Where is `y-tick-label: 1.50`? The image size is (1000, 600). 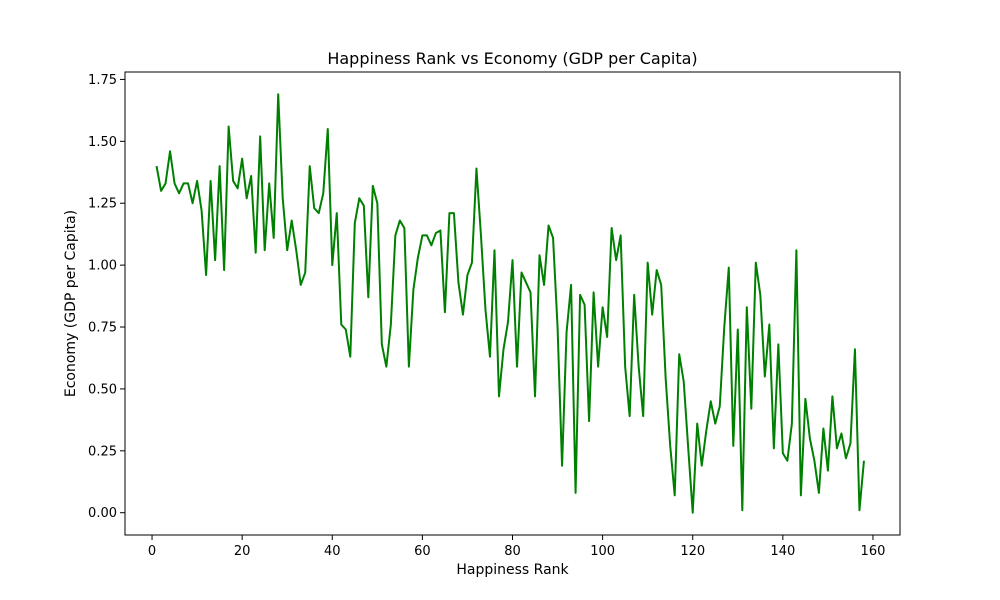 y-tick-label: 1.50 is located at coordinates (102, 142).